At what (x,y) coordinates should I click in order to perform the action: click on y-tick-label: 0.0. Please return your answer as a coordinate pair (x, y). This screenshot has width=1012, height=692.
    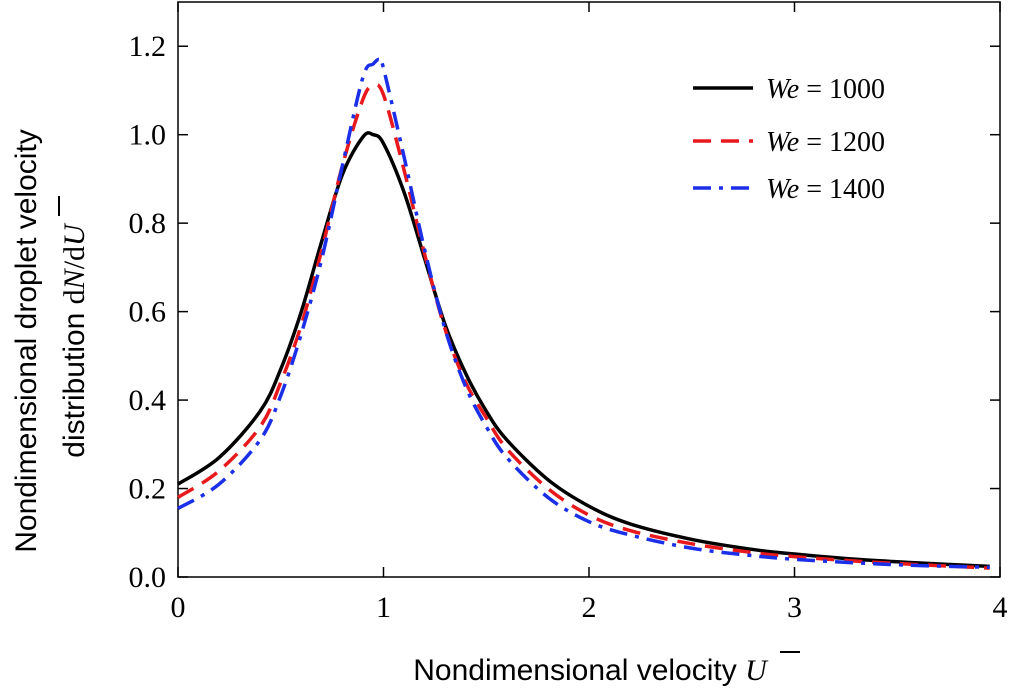
    Looking at the image, I should click on (148, 577).